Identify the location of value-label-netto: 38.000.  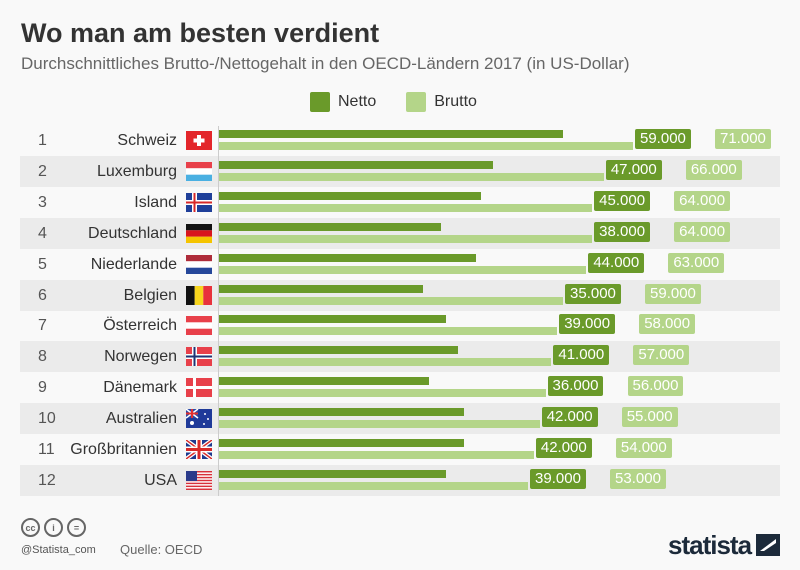
(622, 231).